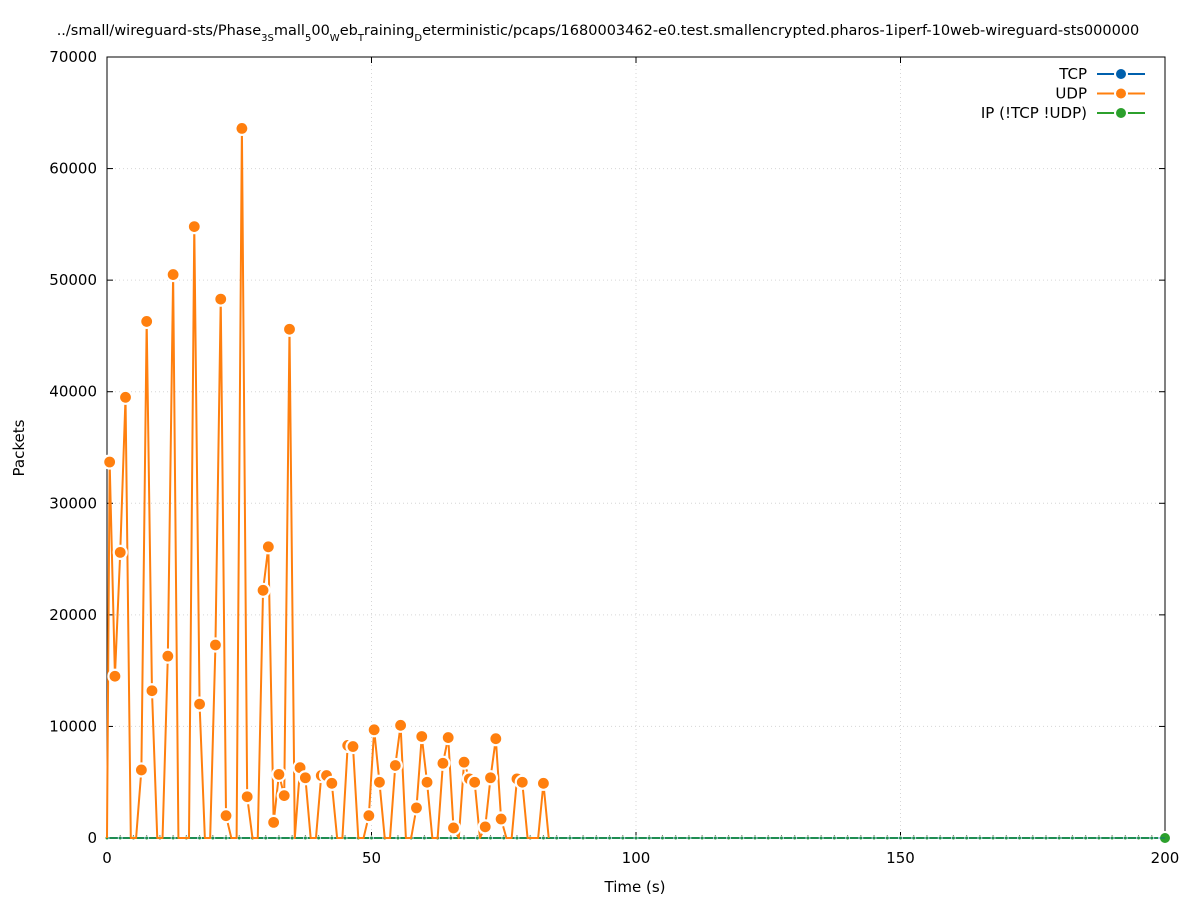 This screenshot has height=900, width=1197. I want to click on x-tick-label: 100, so click(636, 858).